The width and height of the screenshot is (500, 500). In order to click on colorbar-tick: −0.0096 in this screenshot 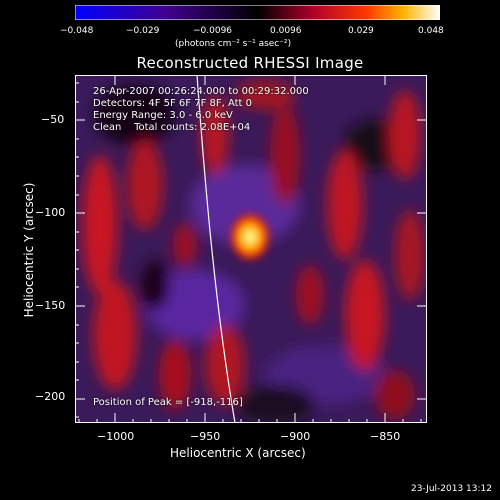, I will do `click(213, 31)`.